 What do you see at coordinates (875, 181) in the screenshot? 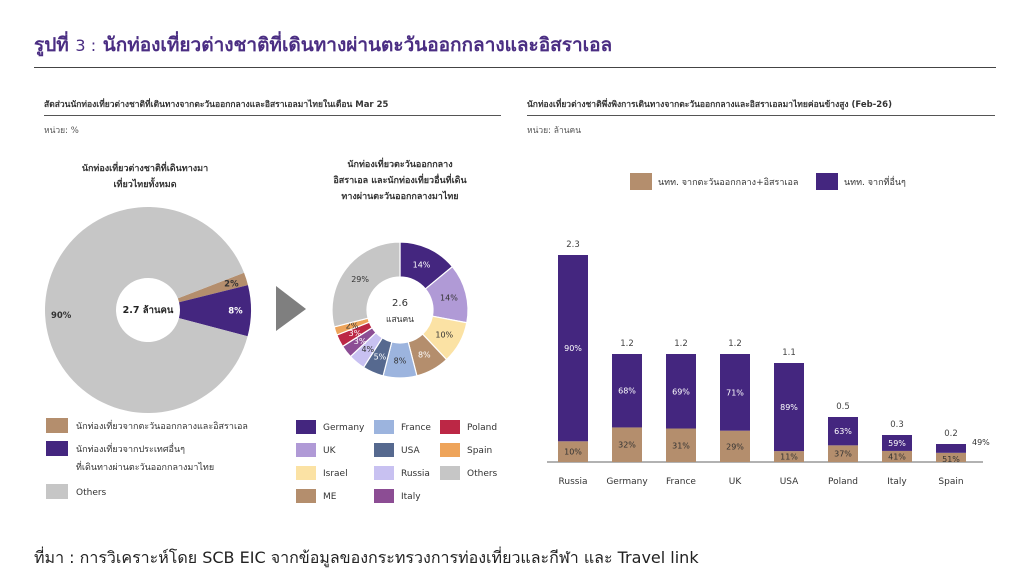
I see `bar-legend-label: นทท. จากที่อื่นๆ` at bounding box center [875, 181].